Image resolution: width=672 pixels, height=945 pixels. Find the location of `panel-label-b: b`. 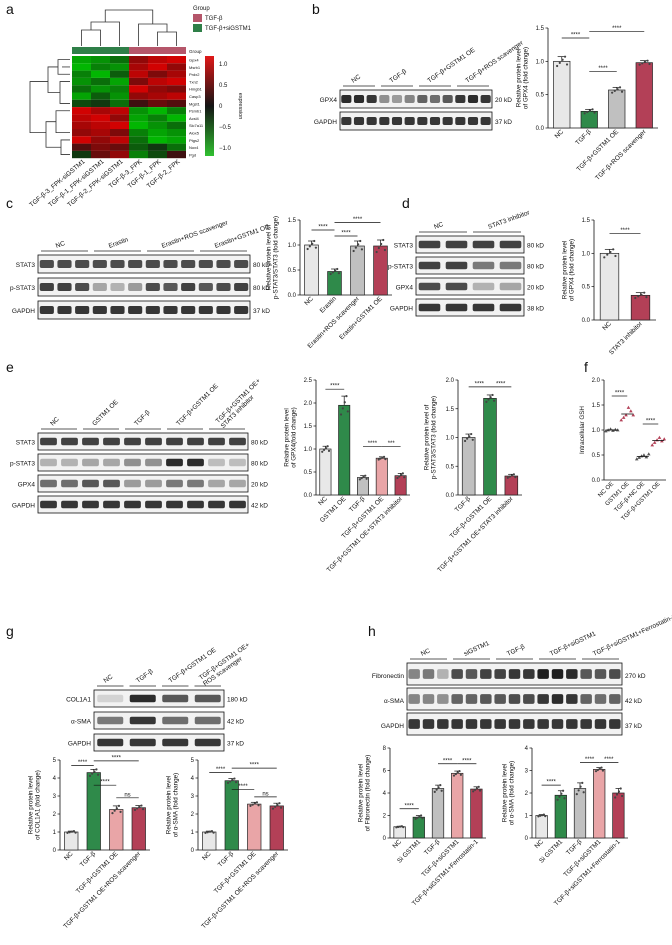

panel-label-b: b is located at coordinates (316, 9).